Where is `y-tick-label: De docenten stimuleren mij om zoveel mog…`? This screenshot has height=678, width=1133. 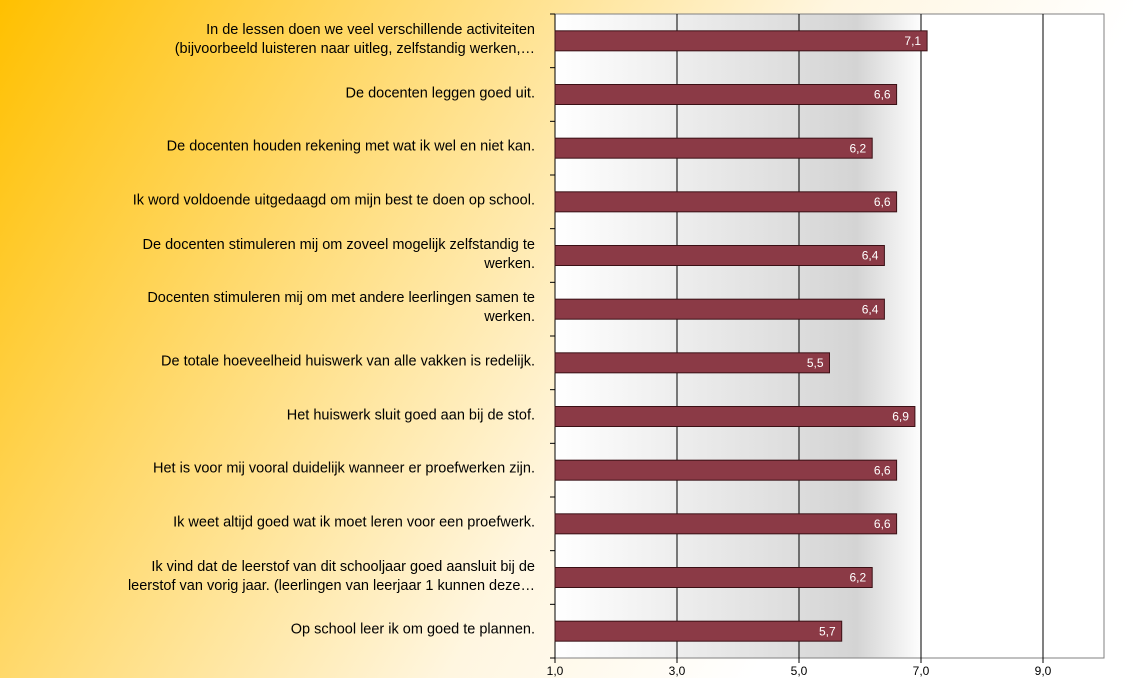 y-tick-label: De docenten stimuleren mij om zoveel mog… is located at coordinates (339, 254).